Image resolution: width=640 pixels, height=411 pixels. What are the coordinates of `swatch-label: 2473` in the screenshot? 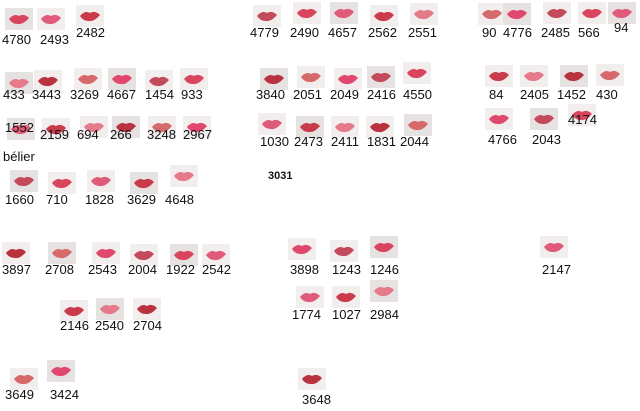 It's located at (308, 141).